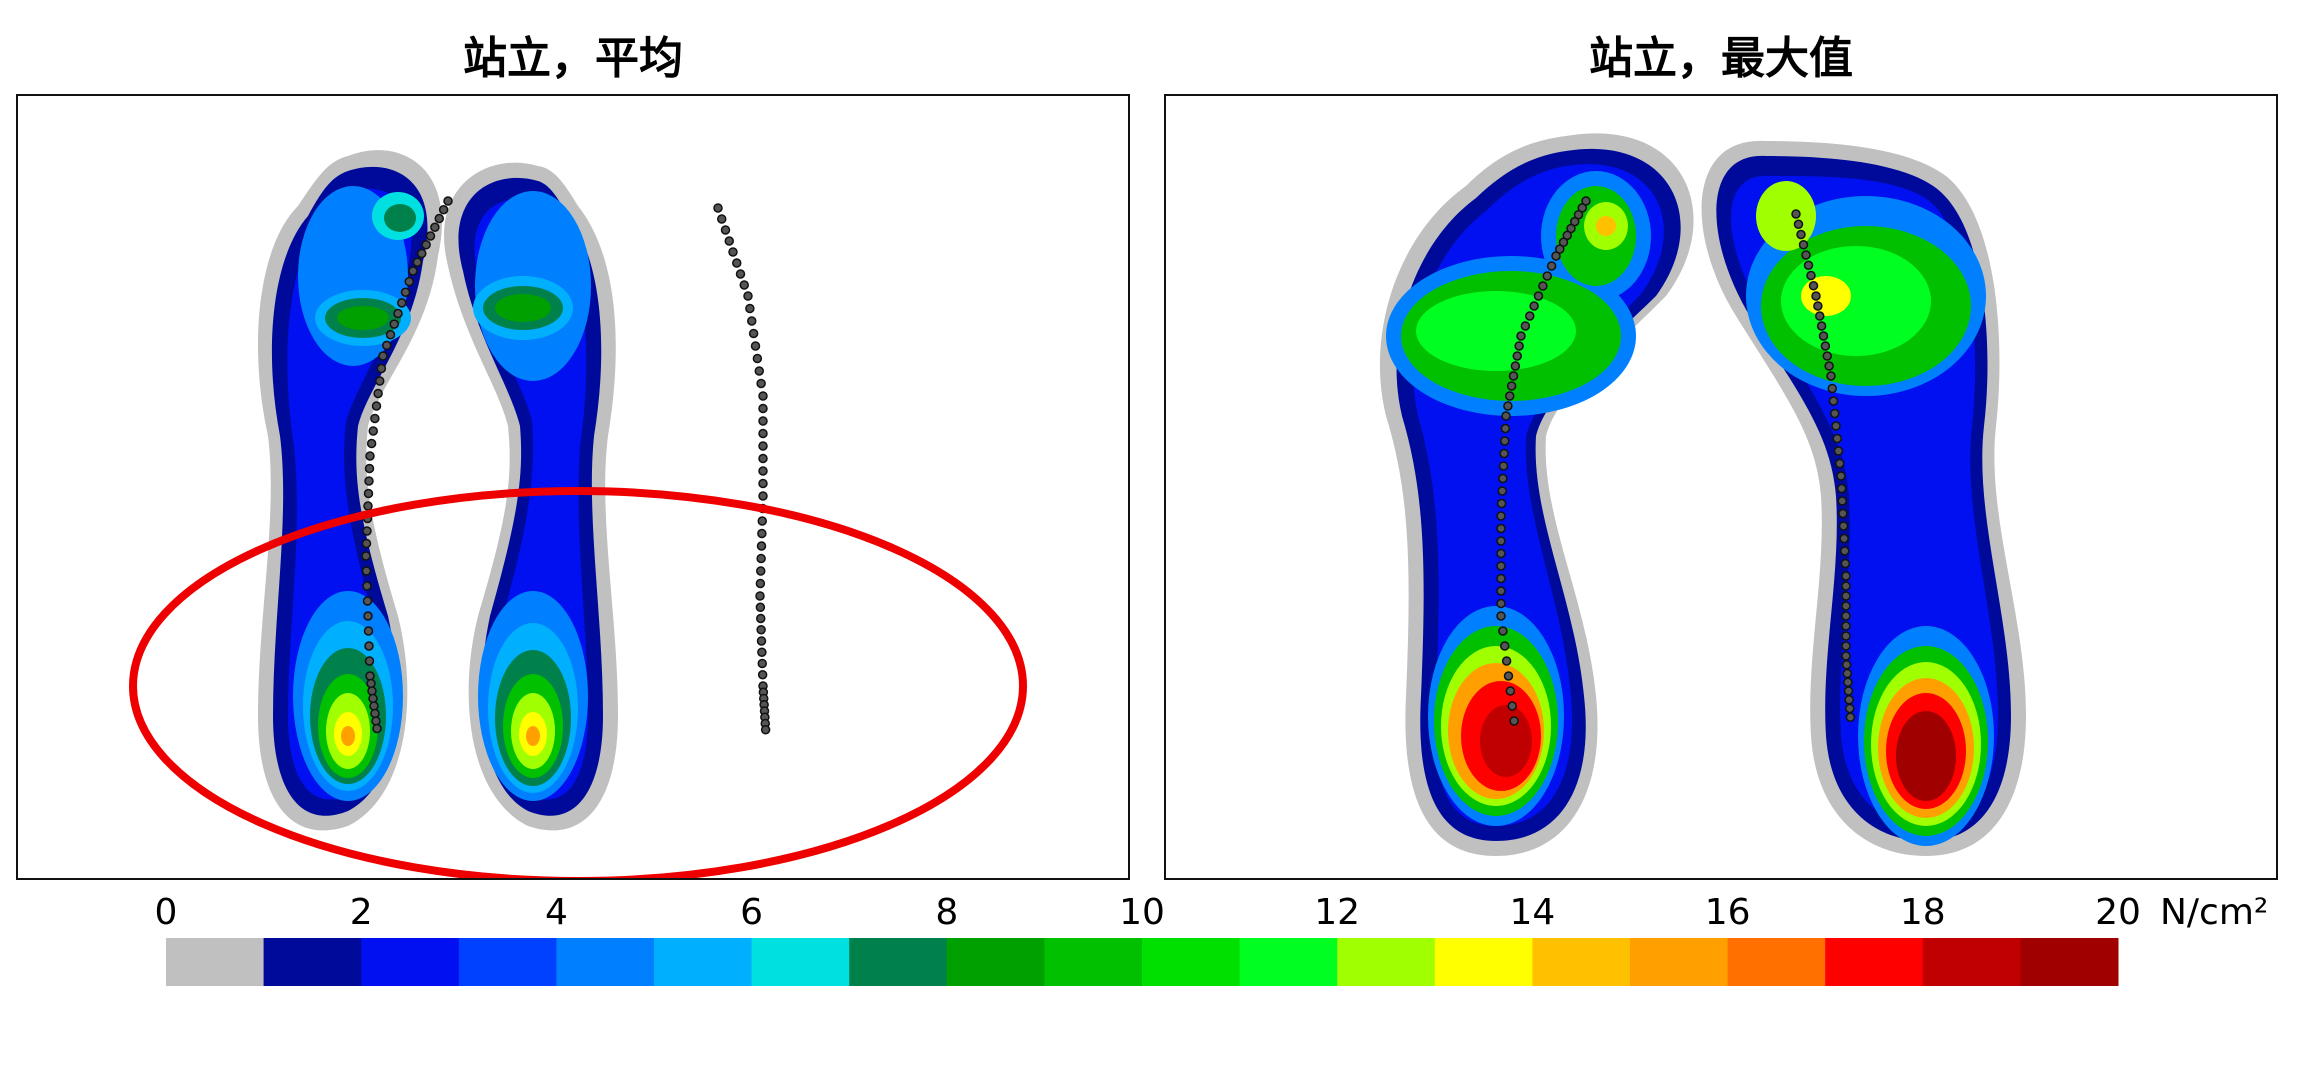  I want to click on right-foot-maximum, so click(1863, 498).